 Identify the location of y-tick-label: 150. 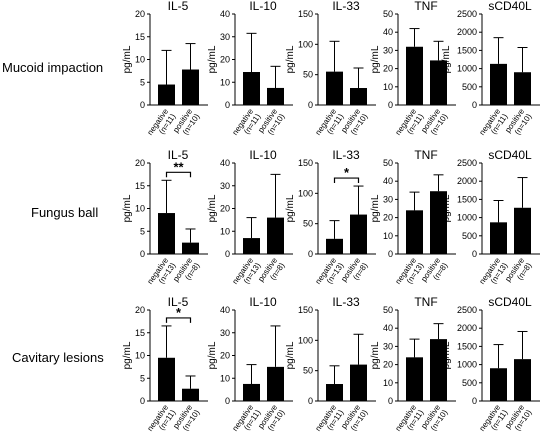
(305, 310).